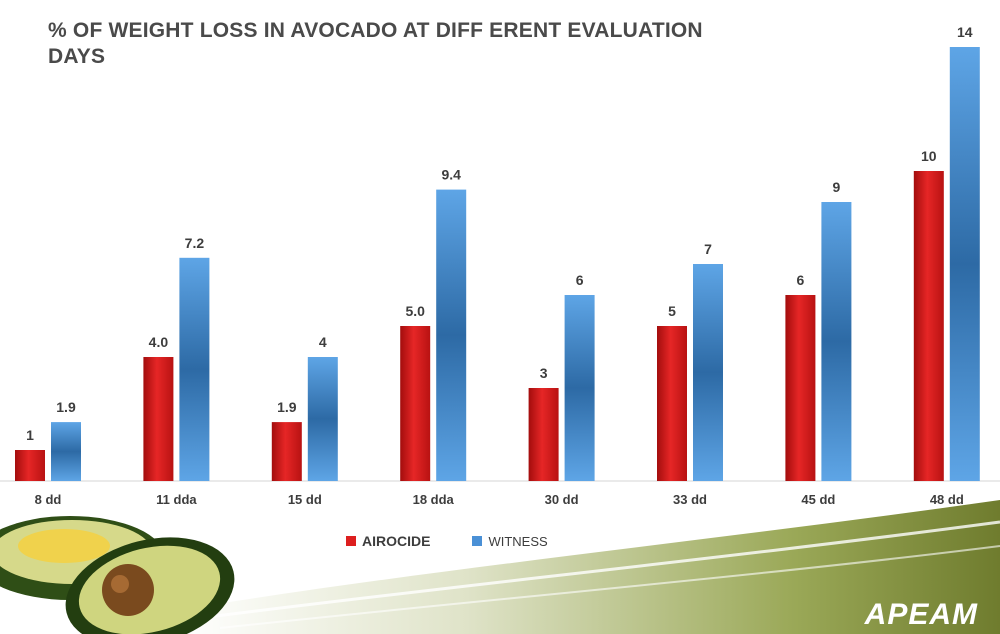 This screenshot has height=634, width=1000. I want to click on data-label-airocide-33-dd: 5, so click(672, 311).